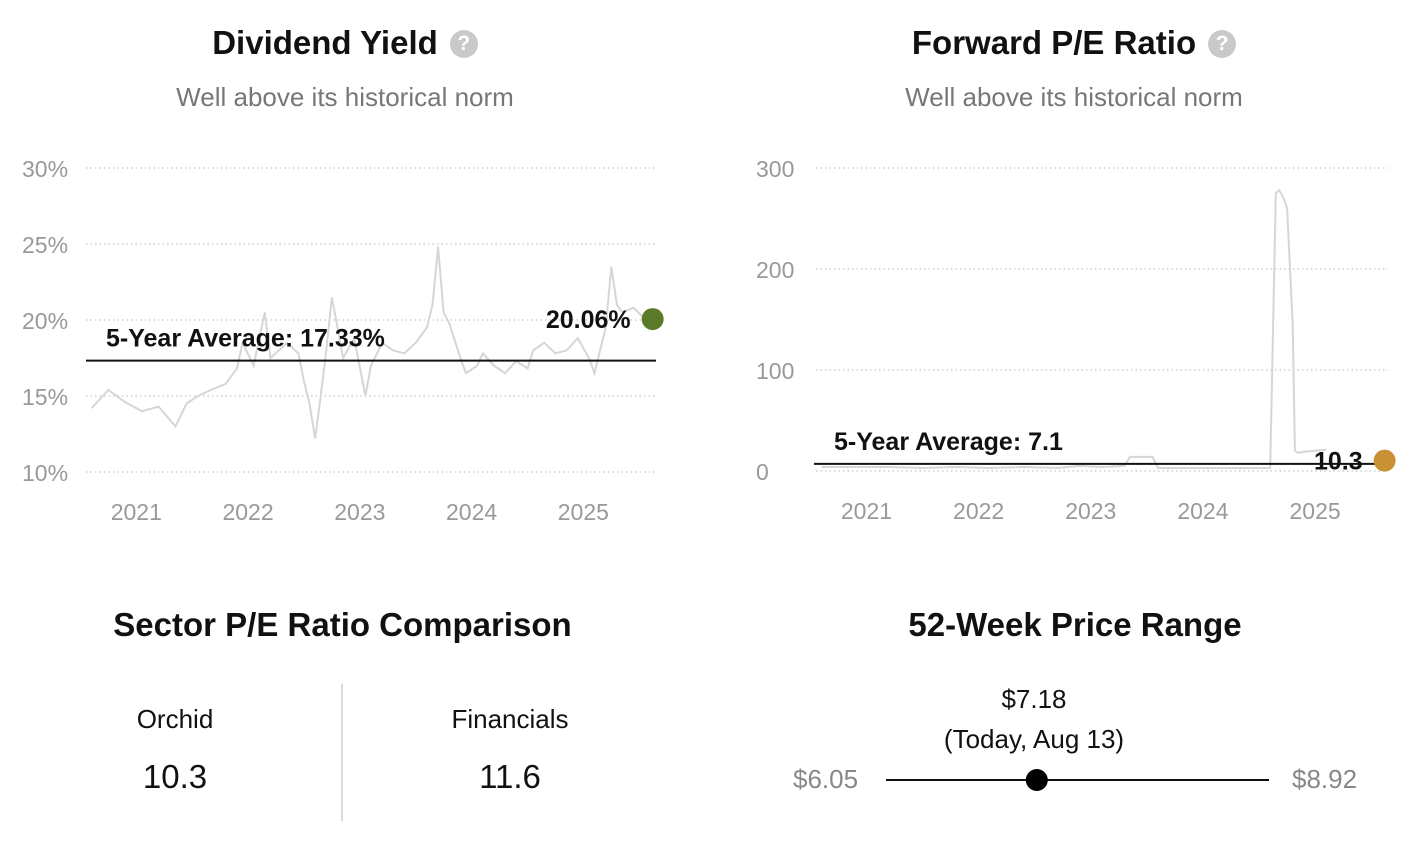 This screenshot has height=856, width=1418. I want to click on forward-pe-title-row: Forward P/E Ratio?, so click(1074, 43).